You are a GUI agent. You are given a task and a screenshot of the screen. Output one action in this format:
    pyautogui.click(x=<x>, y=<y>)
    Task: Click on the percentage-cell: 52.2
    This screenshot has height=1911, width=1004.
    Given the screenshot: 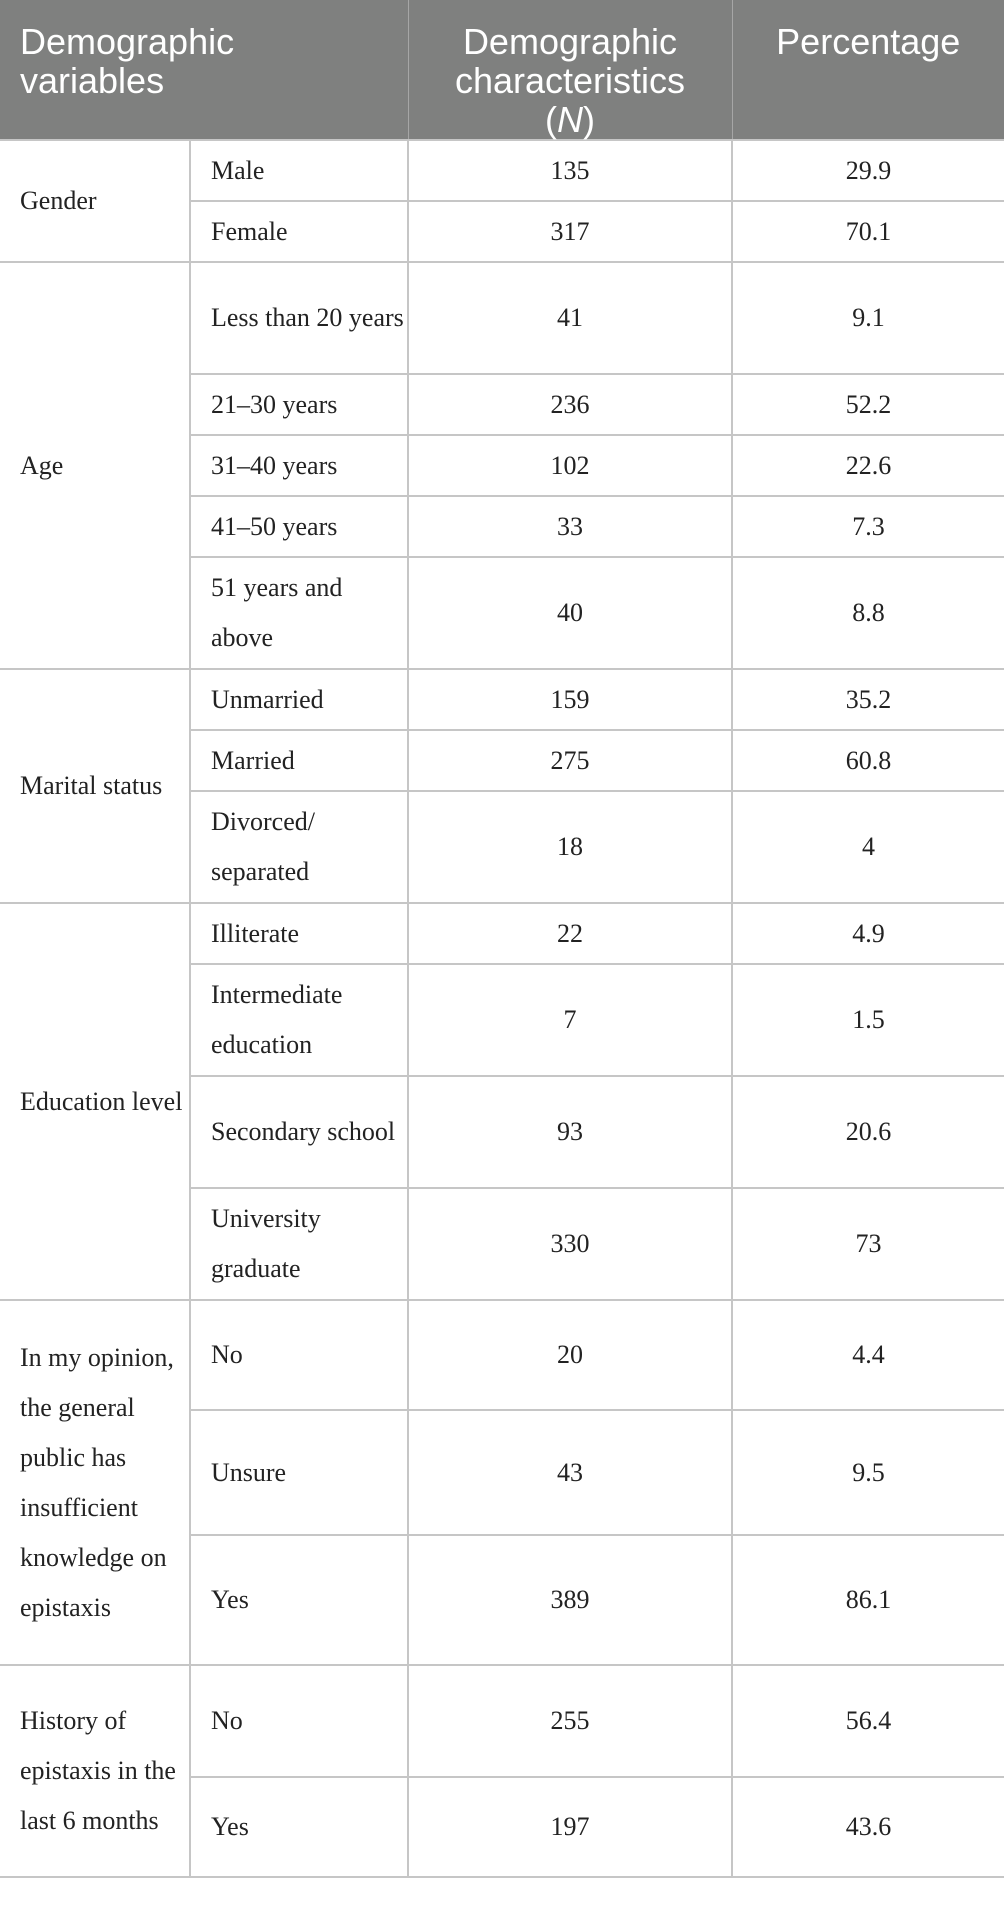 What is the action you would take?
    pyautogui.click(x=867, y=404)
    